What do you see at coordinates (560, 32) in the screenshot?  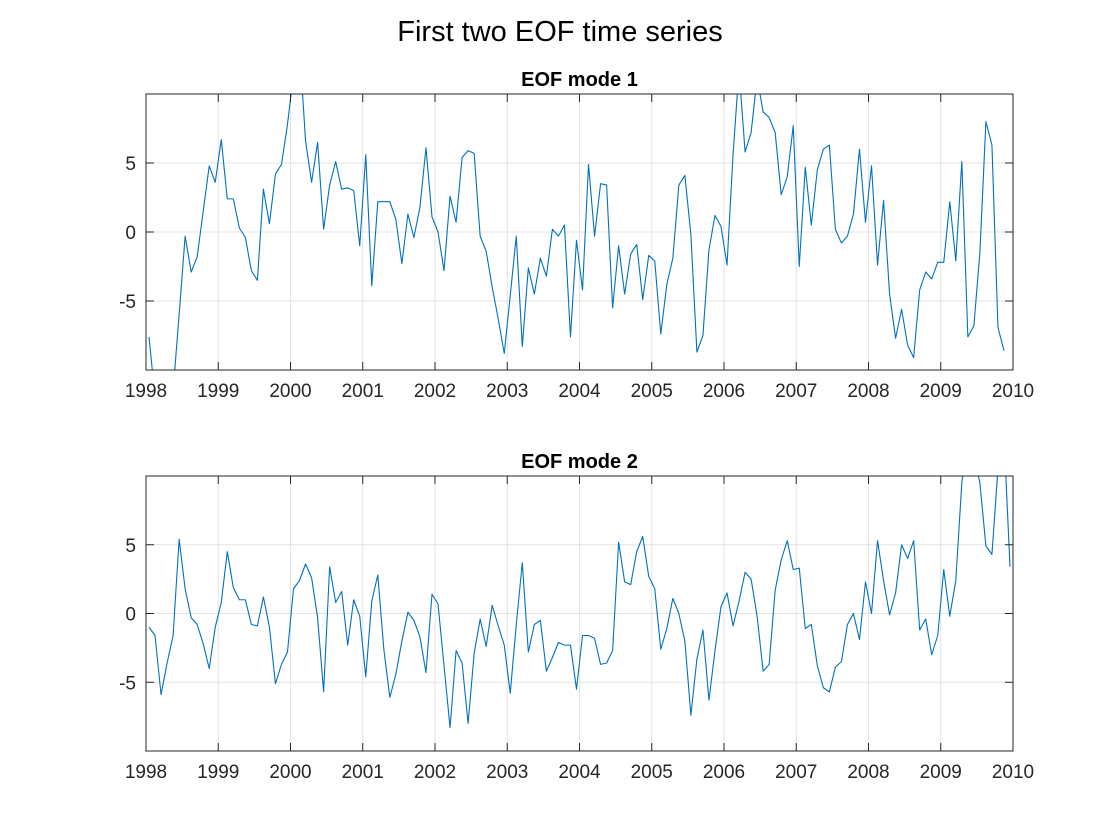 I see `figure-title: First two EOF time series` at bounding box center [560, 32].